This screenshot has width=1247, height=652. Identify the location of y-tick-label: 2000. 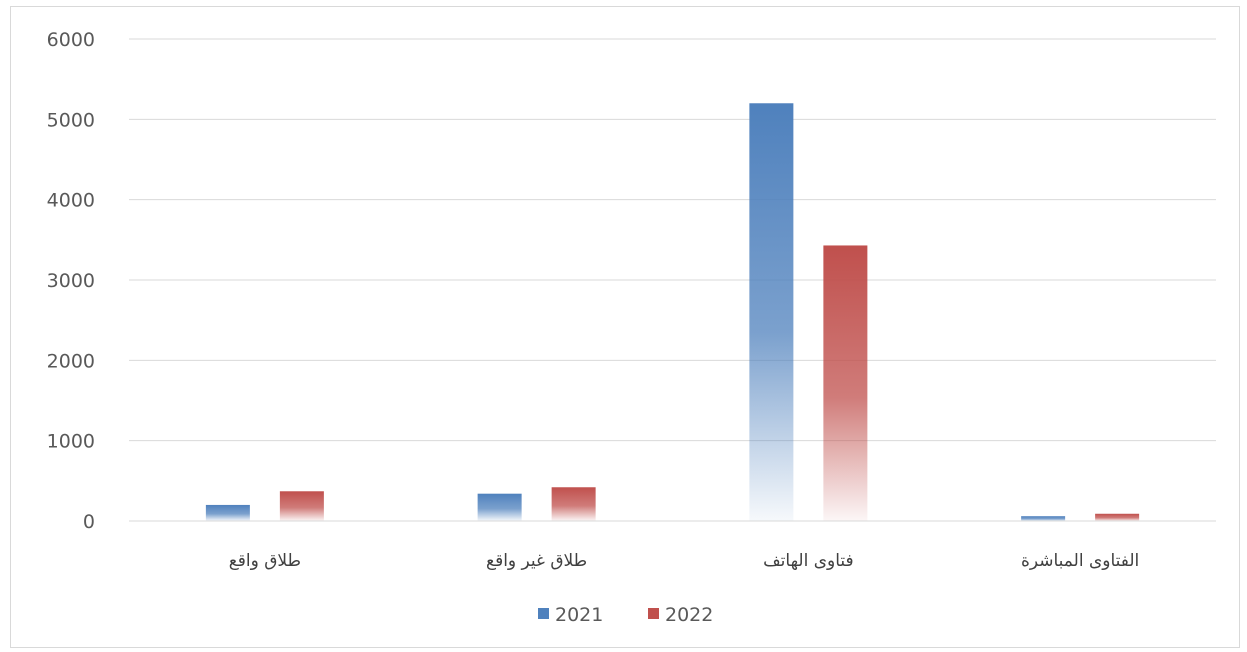
(71, 361).